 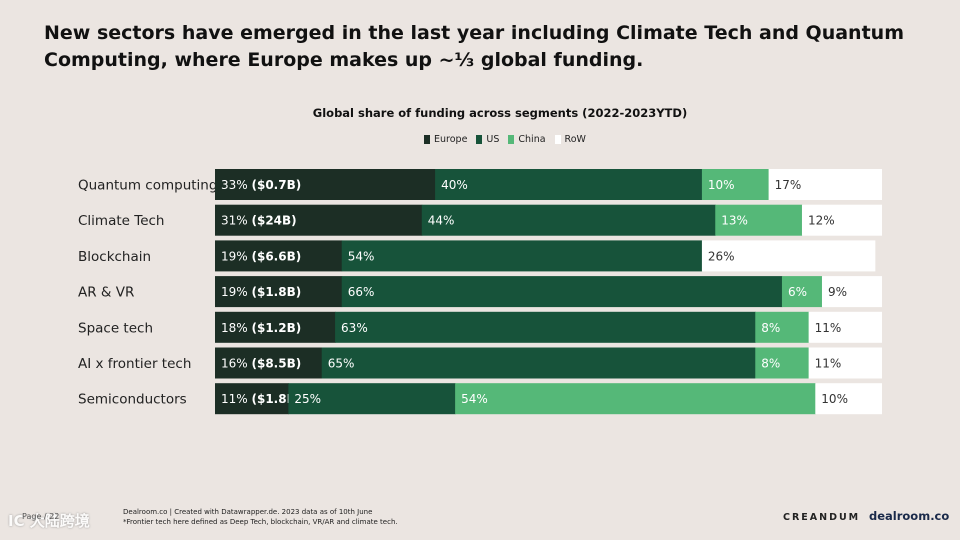 I want to click on category-label-blockchain: Blockchain, so click(x=114, y=257).